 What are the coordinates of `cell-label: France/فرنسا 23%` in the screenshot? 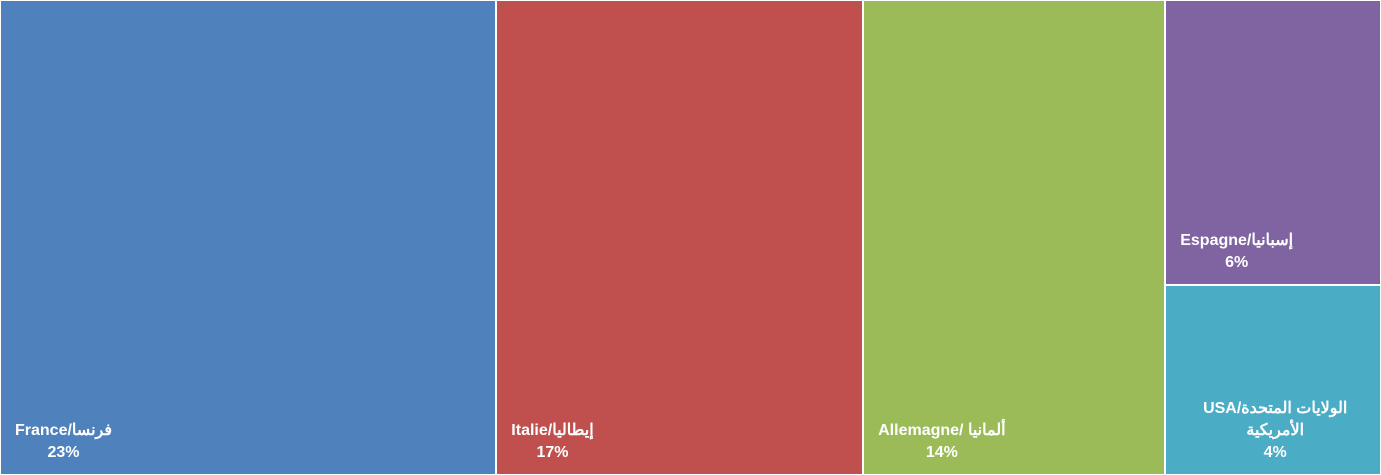 It's located at (63, 442).